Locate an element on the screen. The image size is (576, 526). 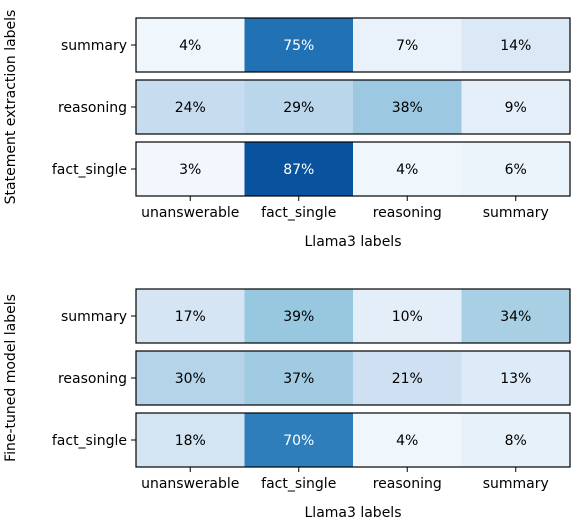
heatmap-row-summary: 4% 75% 7% 14% summary is located at coordinates (316, 45).